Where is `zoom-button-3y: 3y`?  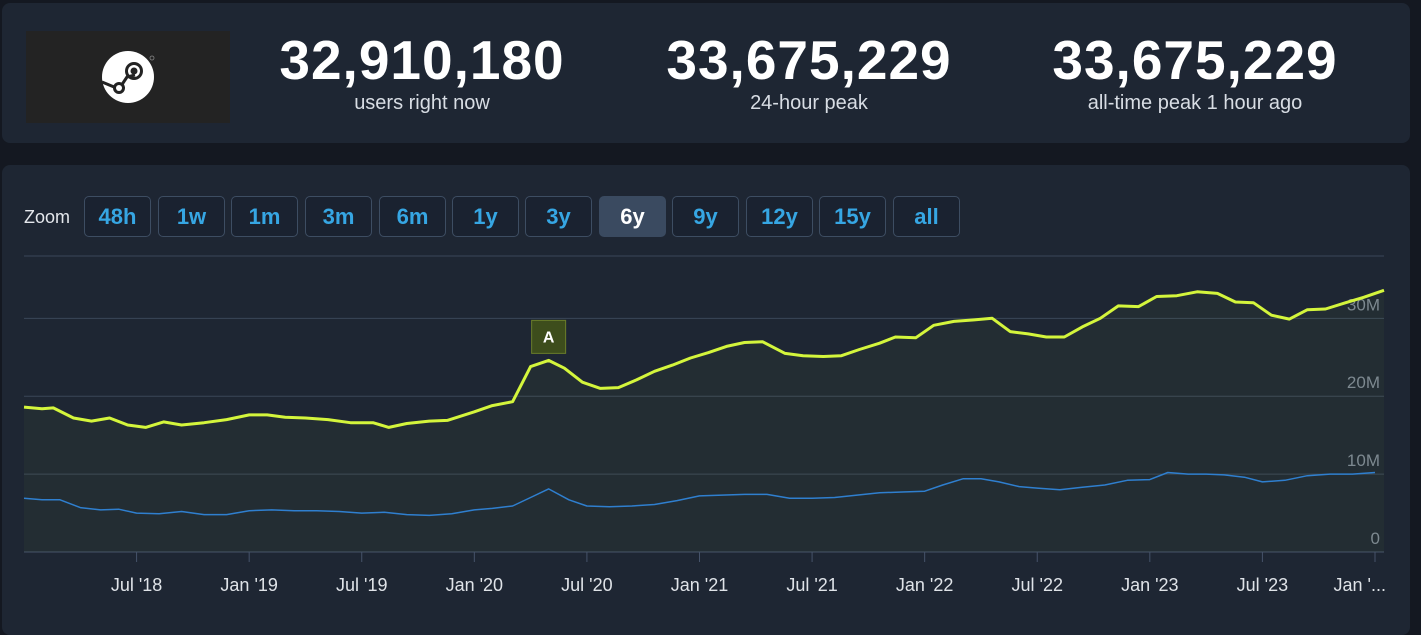
zoom-button-3y: 3y is located at coordinates (558, 216).